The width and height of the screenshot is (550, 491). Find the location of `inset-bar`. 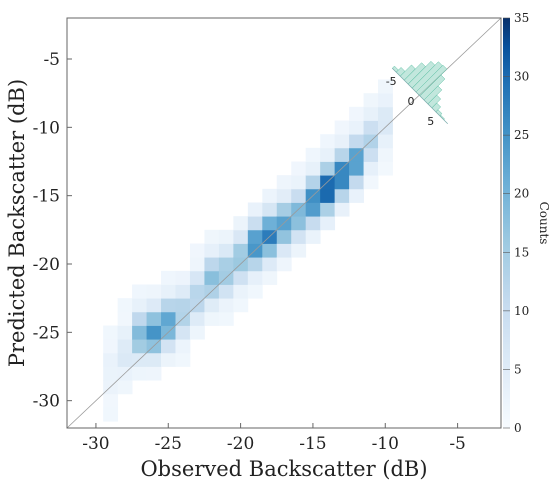

inset-bar is located at coordinates (442, 117).